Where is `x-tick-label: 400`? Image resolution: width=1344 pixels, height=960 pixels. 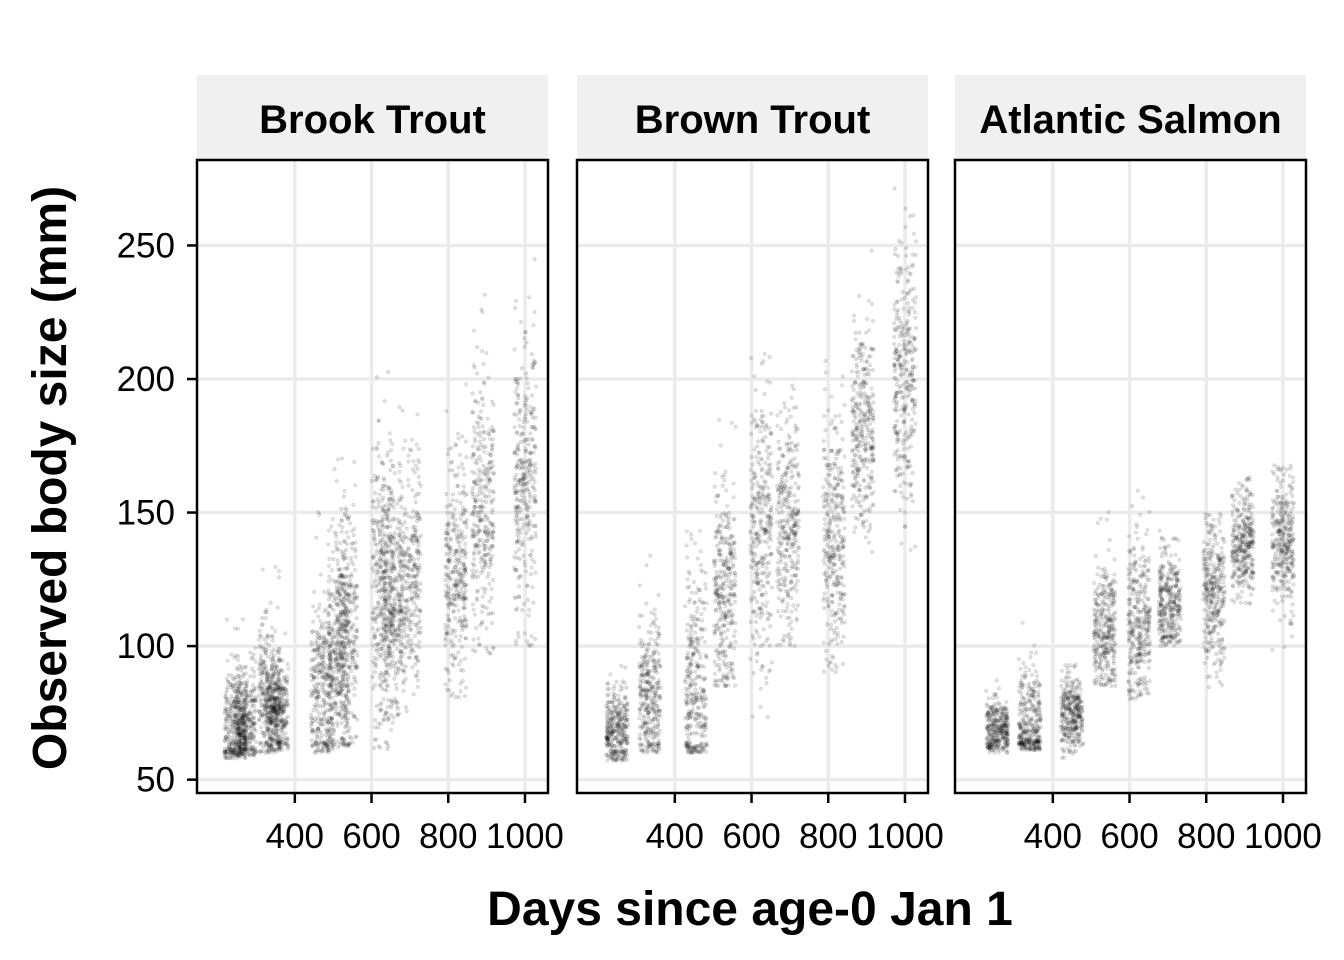 x-tick-label: 400 is located at coordinates (295, 836).